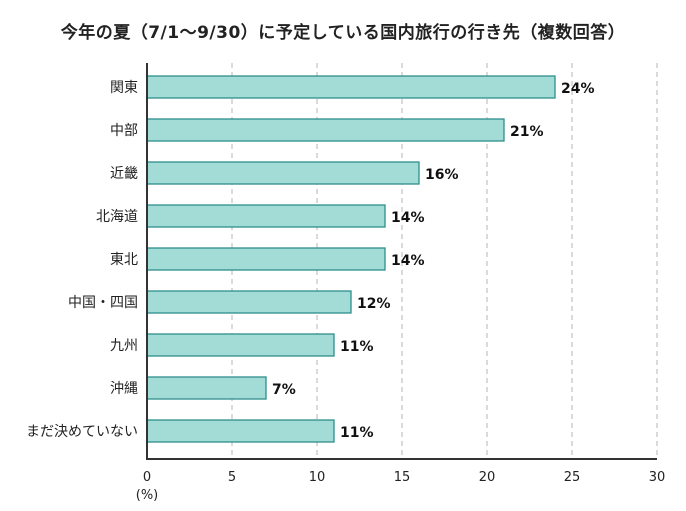 The image size is (686, 511). Describe the element at coordinates (124, 131) in the screenshot. I see `category-label-1: 中部` at that location.